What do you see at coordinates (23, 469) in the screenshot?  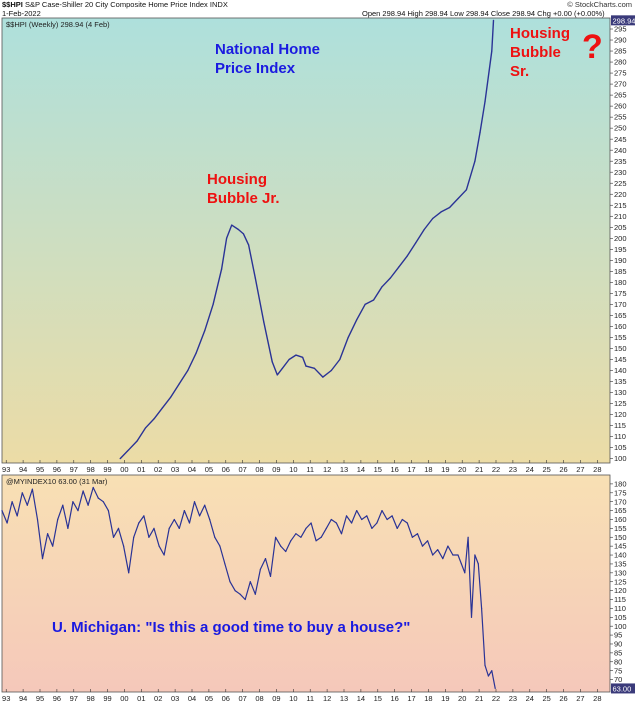 I see `x-tick-label: 94` at bounding box center [23, 469].